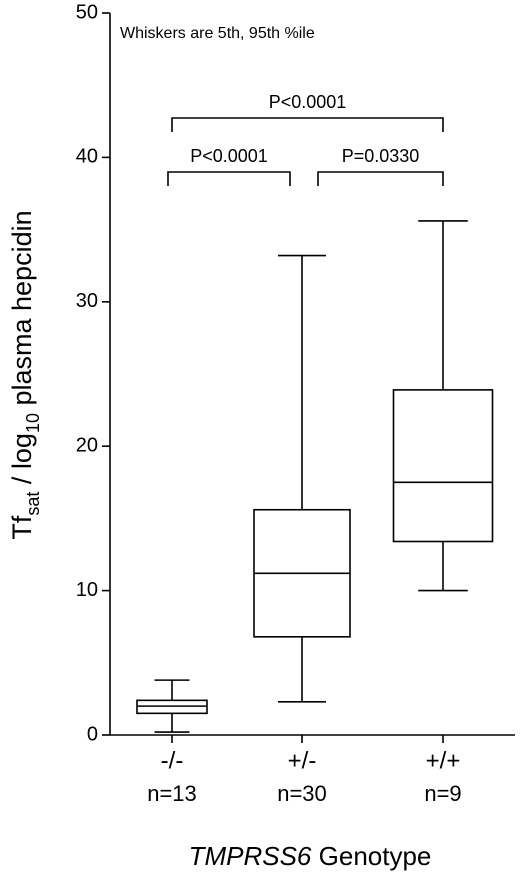  Describe the element at coordinates (371, 856) in the screenshot. I see `label-part: Genotype` at that location.